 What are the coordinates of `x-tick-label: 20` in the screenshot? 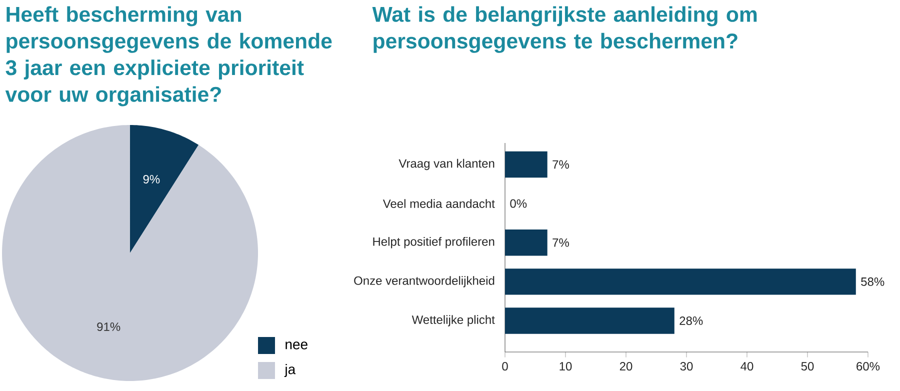 It's located at (626, 366).